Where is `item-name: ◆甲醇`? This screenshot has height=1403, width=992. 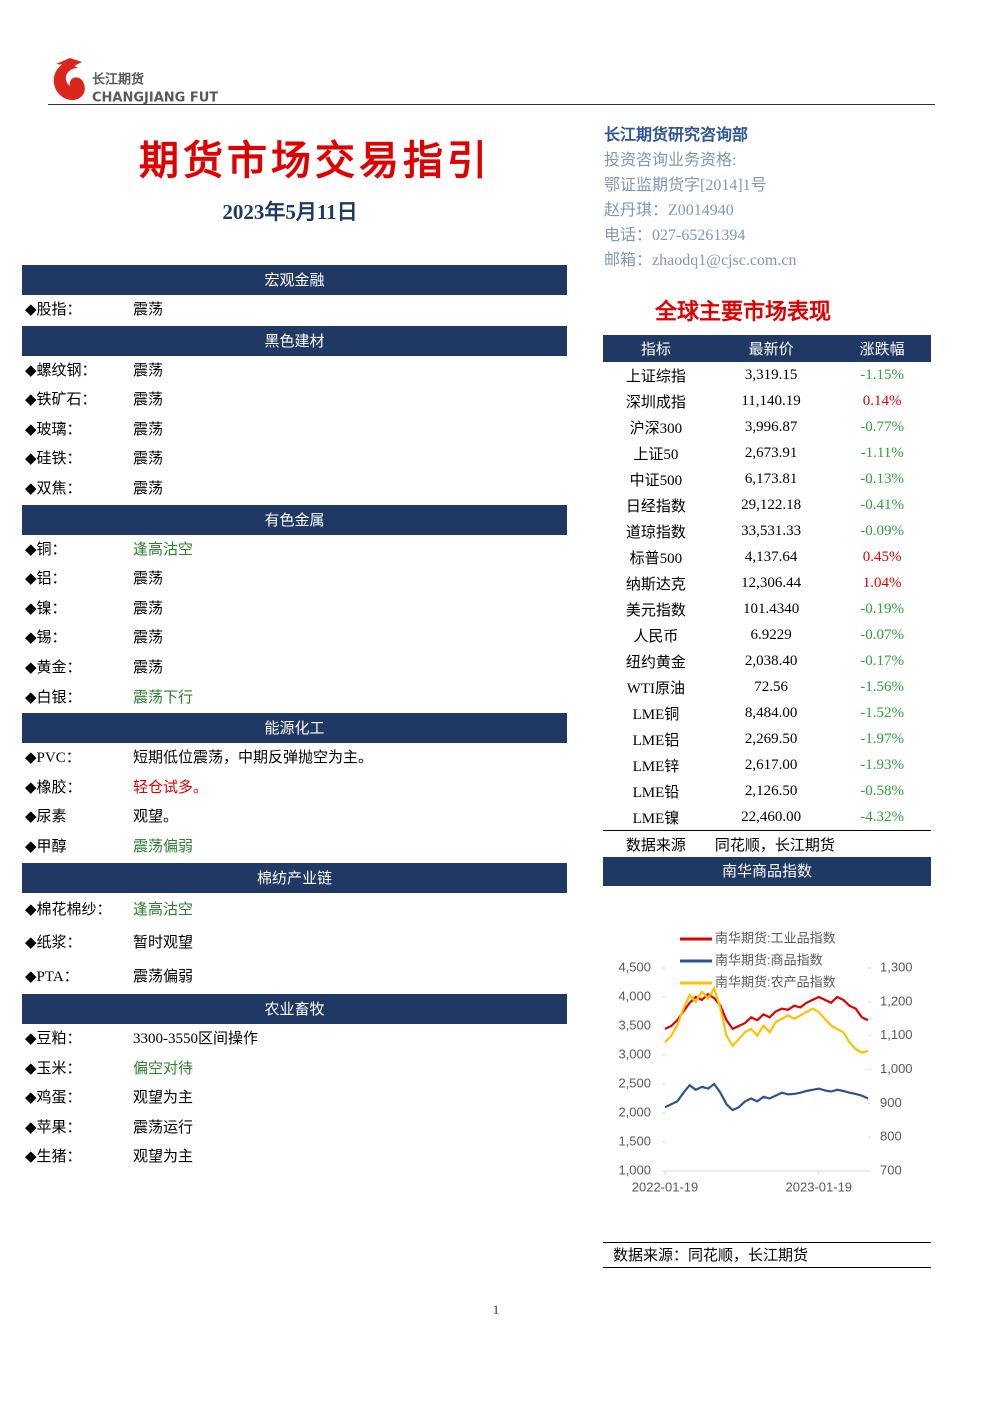
item-name: ◆甲醇 is located at coordinates (46, 848).